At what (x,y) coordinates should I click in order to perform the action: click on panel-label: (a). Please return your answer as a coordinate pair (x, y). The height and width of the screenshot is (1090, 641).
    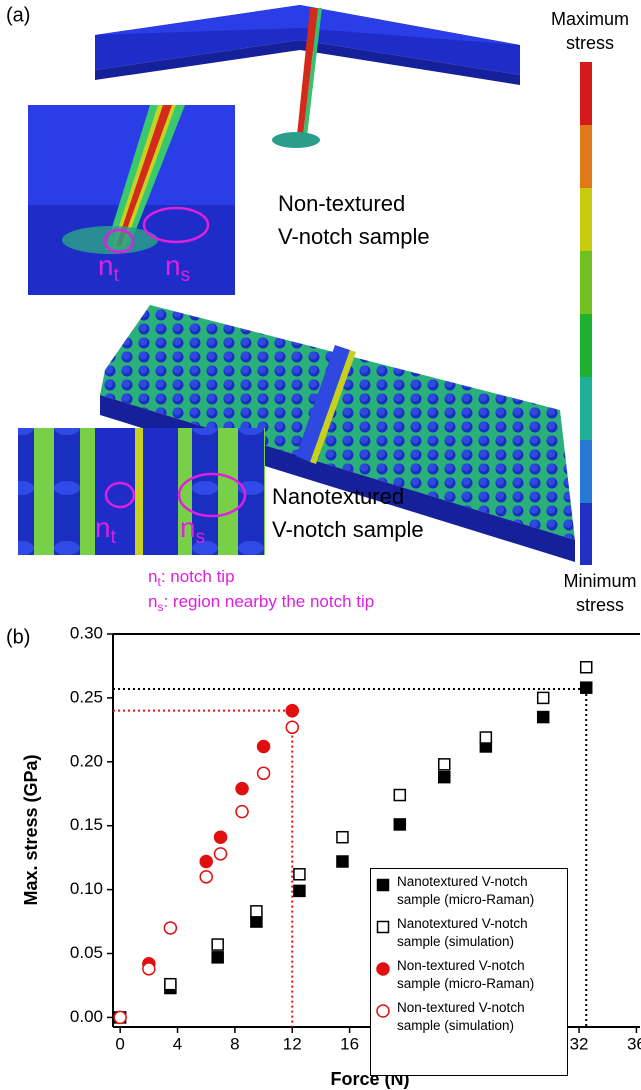
    Looking at the image, I should click on (18, 15).